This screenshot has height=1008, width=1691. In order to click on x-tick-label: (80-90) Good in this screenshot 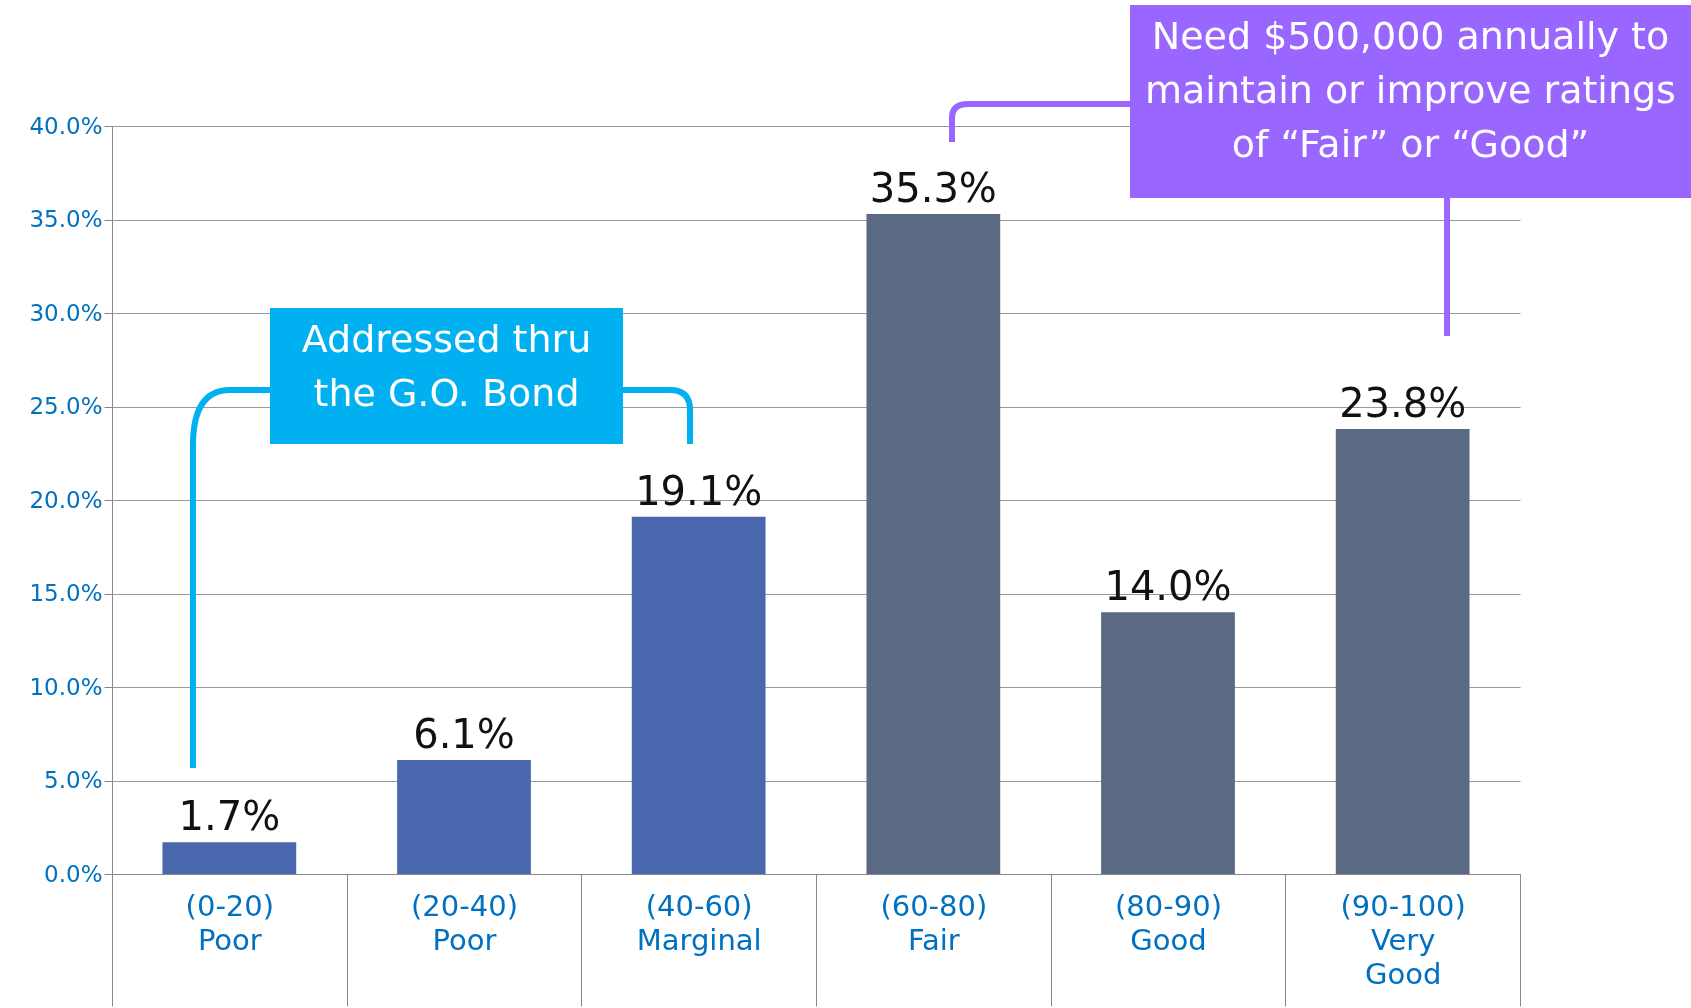, I will do `click(1168, 922)`.